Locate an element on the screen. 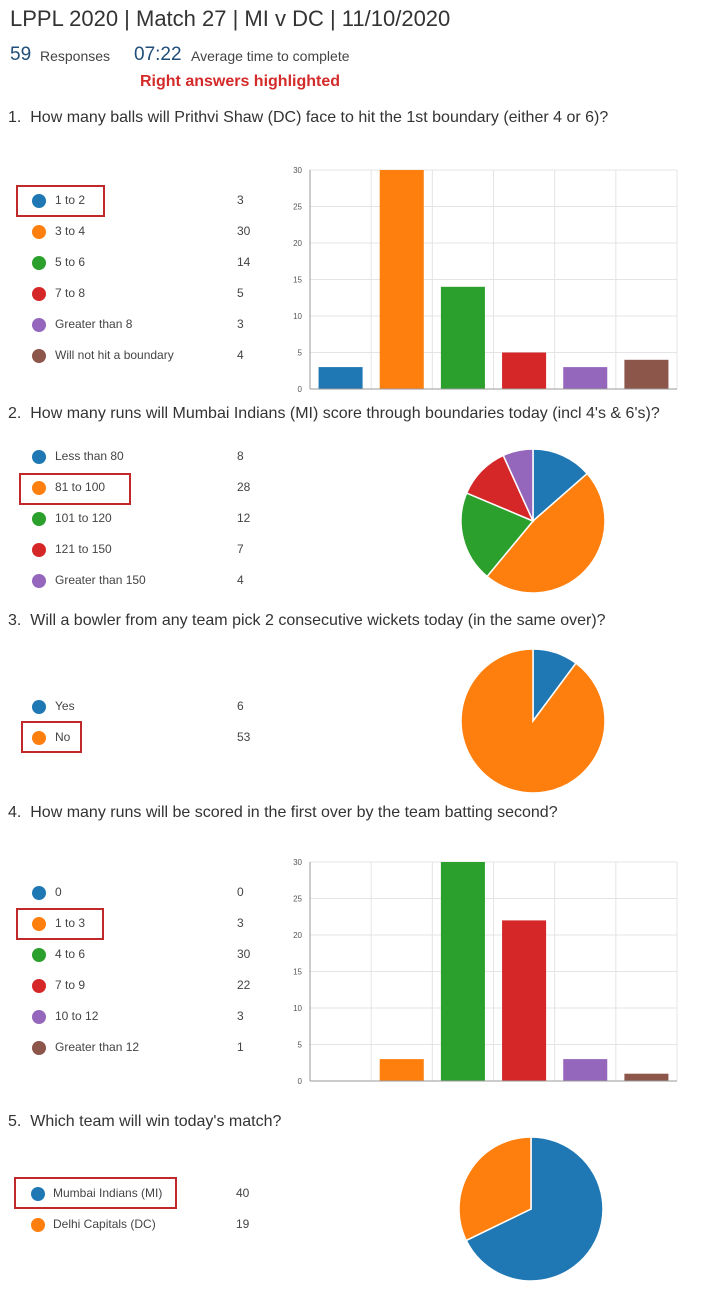  legend-count: 14 is located at coordinates (244, 262).